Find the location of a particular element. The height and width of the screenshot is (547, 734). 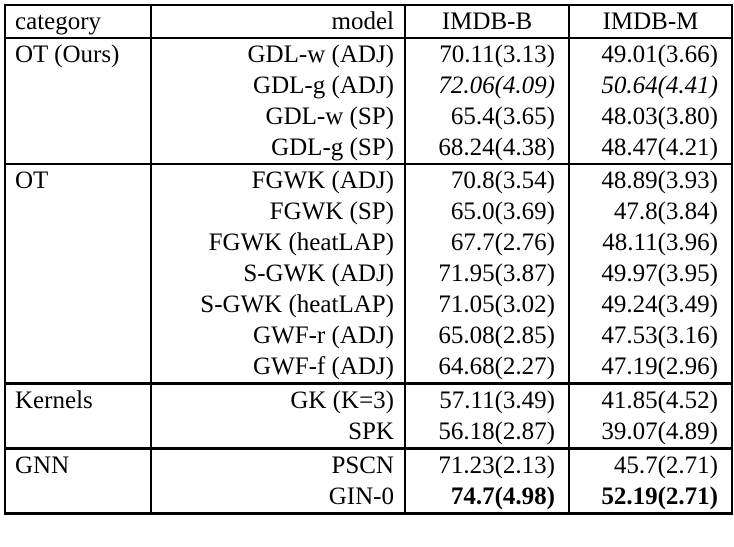

table-row: S-GWK (ADJ) 71.95(3.87) 49.97(3.95) is located at coordinates (368, 273).